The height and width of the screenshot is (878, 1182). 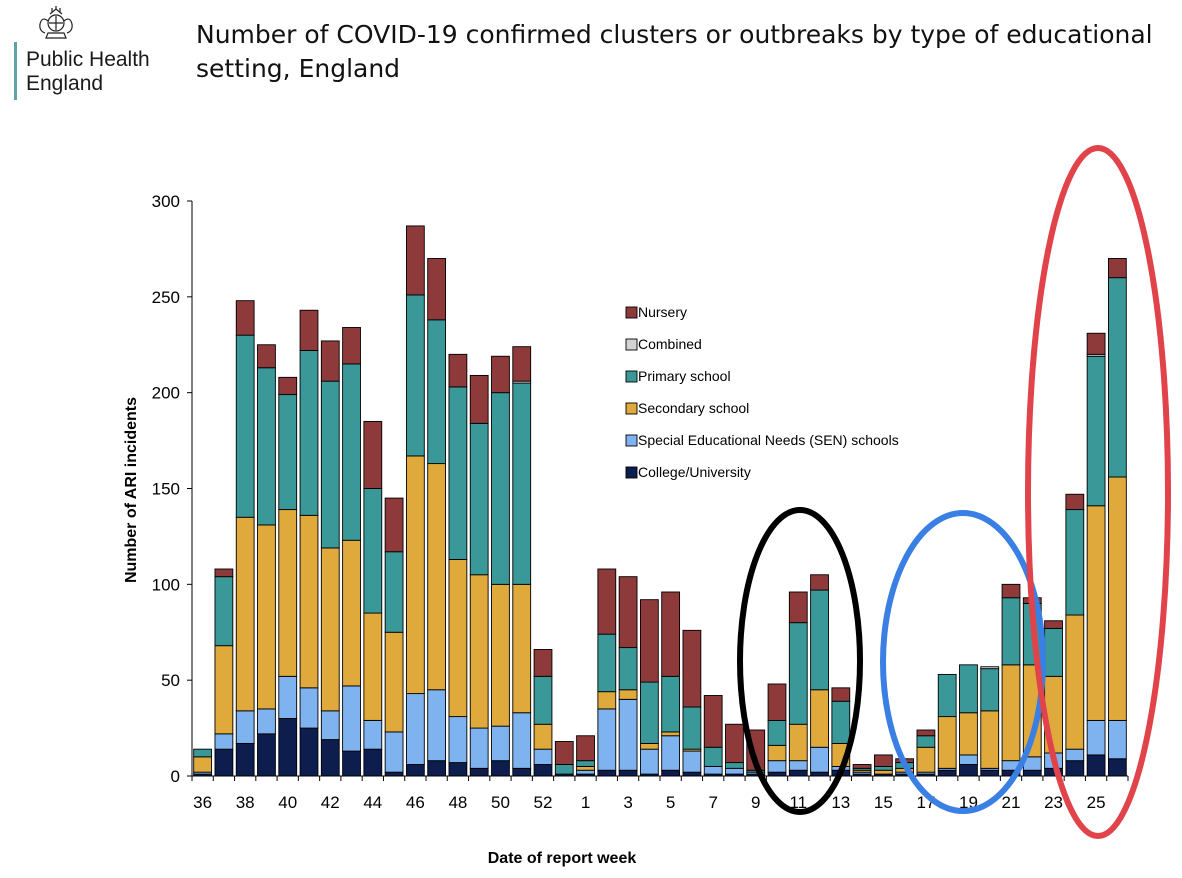 I want to click on legend-label: Nursery, so click(x=662, y=312).